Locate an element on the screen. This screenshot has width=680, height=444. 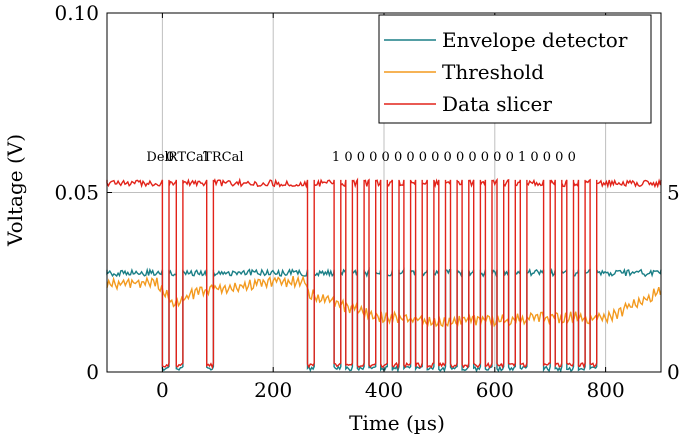
legend-label-envelope: Envelope detector is located at coordinates (535, 40).